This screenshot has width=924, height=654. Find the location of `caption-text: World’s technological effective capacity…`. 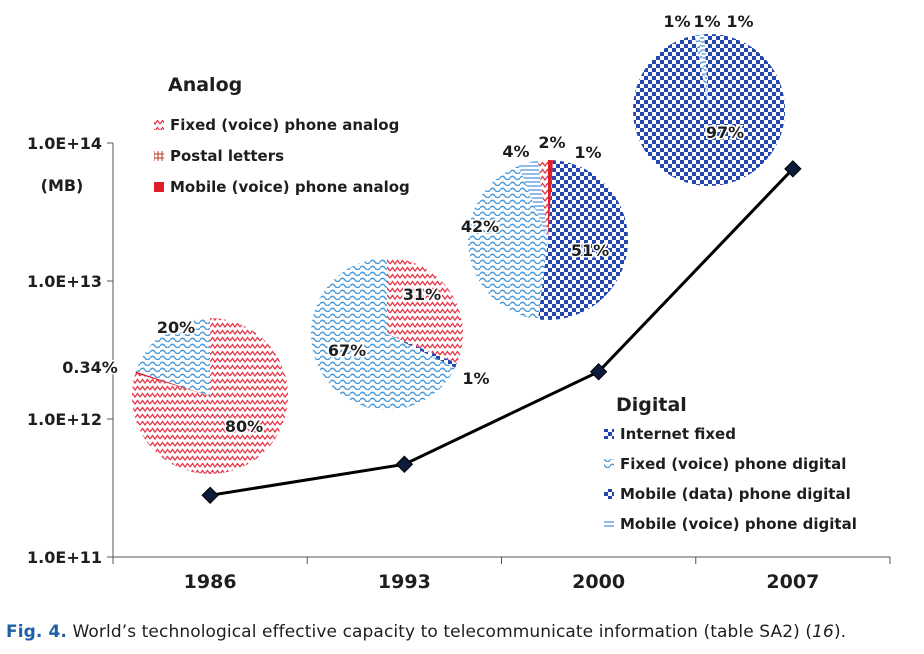

caption-text: World’s technological effective capacity… is located at coordinates (439, 632).